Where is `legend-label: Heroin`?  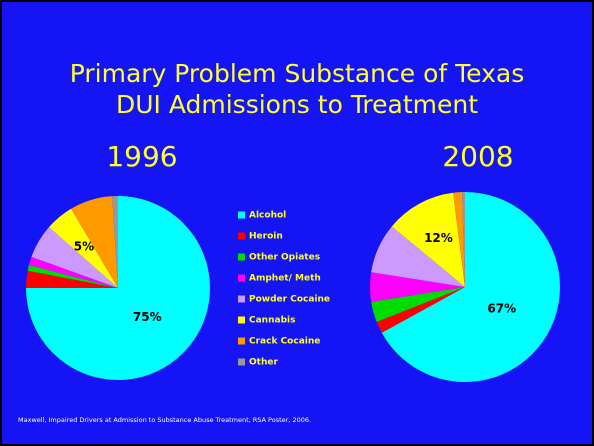
legend-label: Heroin is located at coordinates (266, 237).